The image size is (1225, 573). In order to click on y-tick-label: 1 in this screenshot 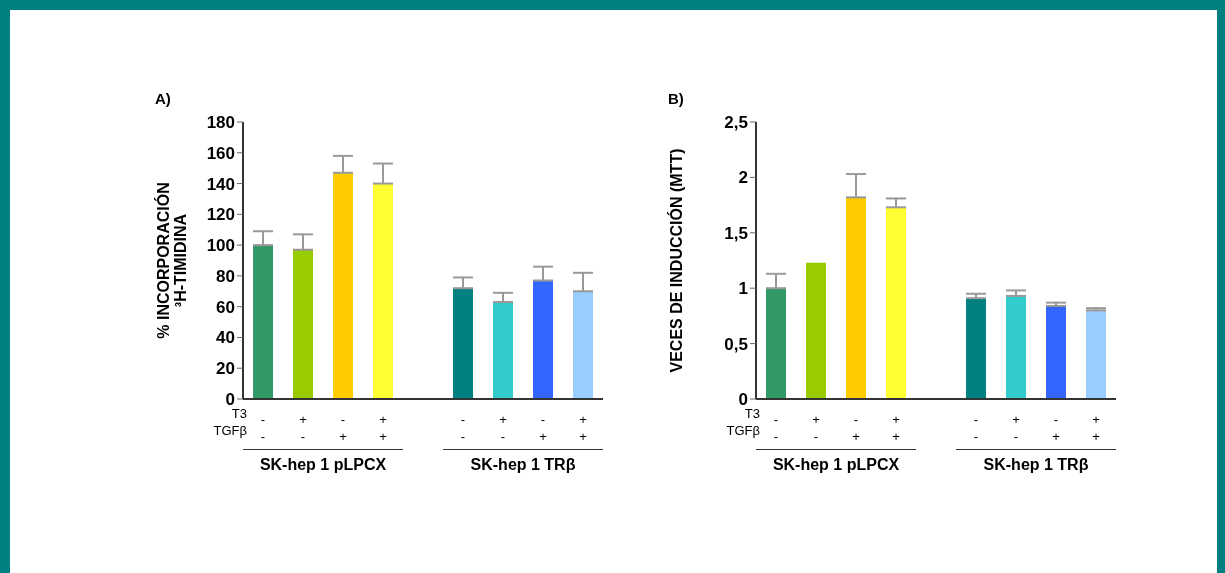, I will do `click(743, 289)`.